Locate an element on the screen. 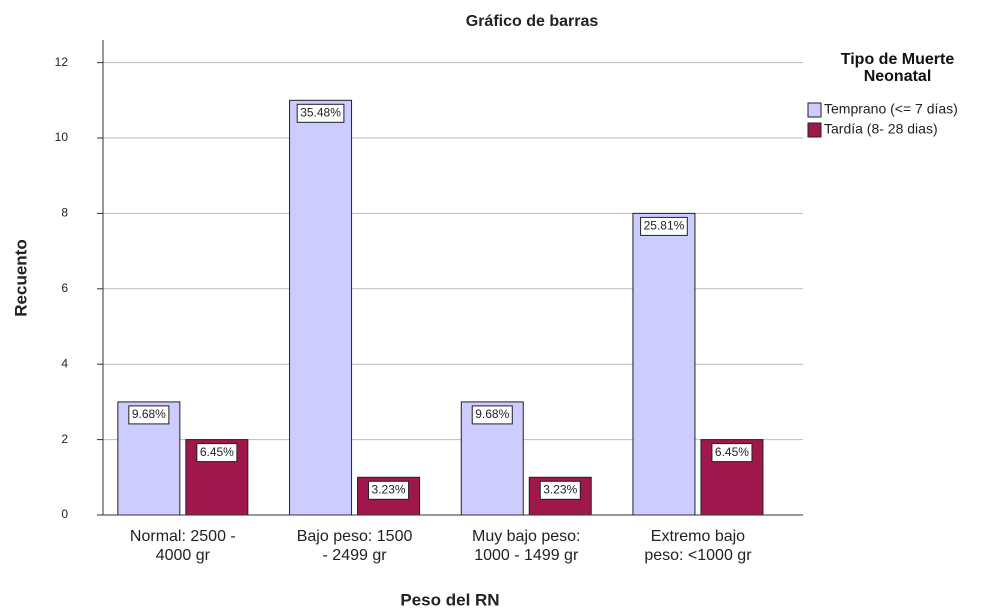 This screenshot has width=1000, height=612. y-tick-label: 8 is located at coordinates (64, 213).